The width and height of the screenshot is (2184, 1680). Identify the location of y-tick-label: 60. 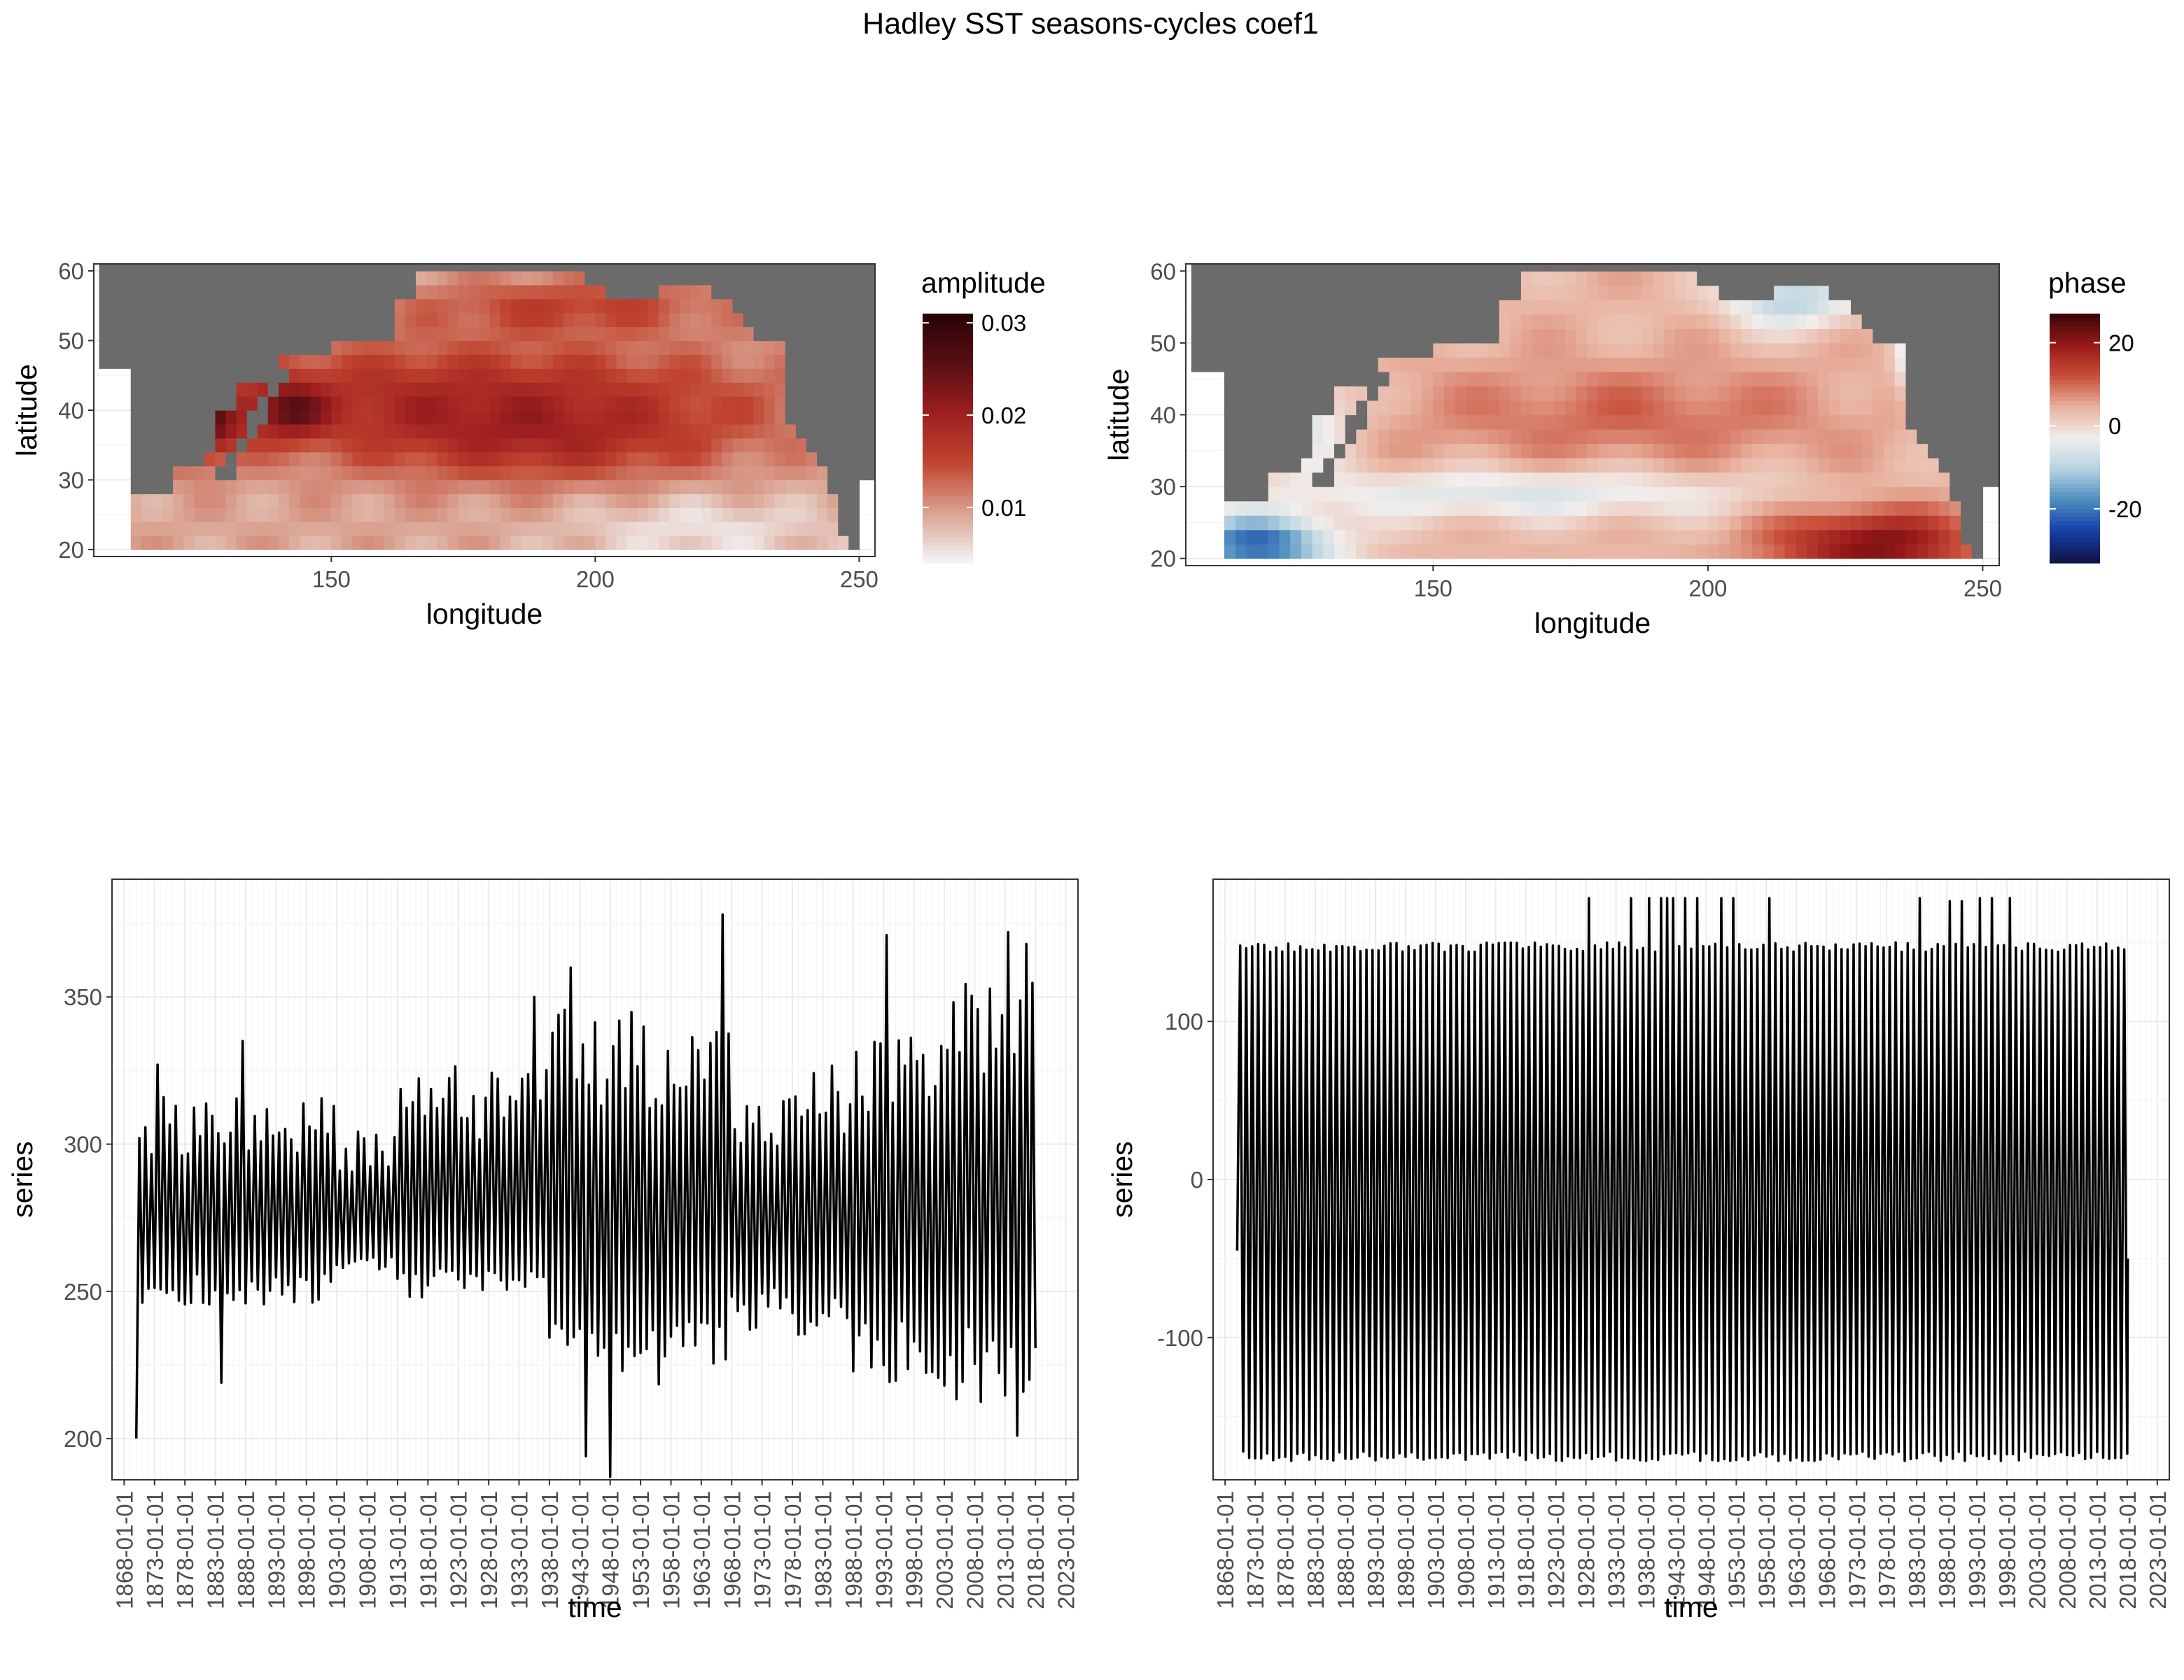
(71, 271).